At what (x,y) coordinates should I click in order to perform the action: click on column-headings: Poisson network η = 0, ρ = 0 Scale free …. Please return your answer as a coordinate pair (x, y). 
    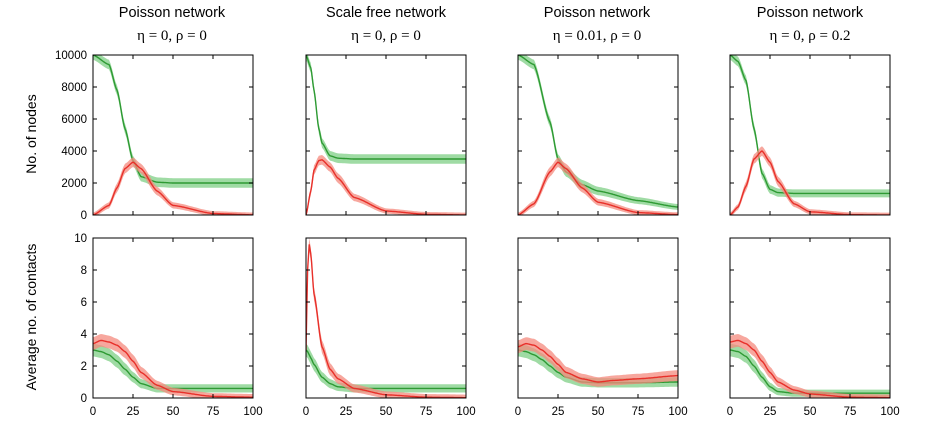
    Looking at the image, I should click on (491, 24).